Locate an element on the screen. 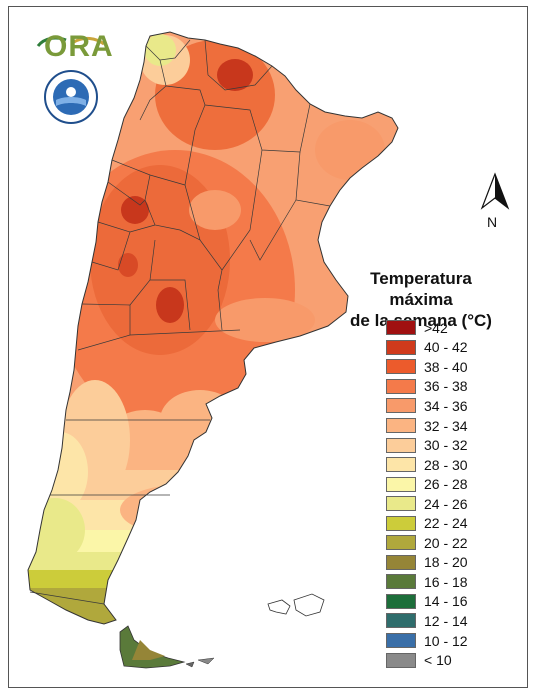 The image size is (538, 696). legend-label: 28 - 30 is located at coordinates (446, 464).